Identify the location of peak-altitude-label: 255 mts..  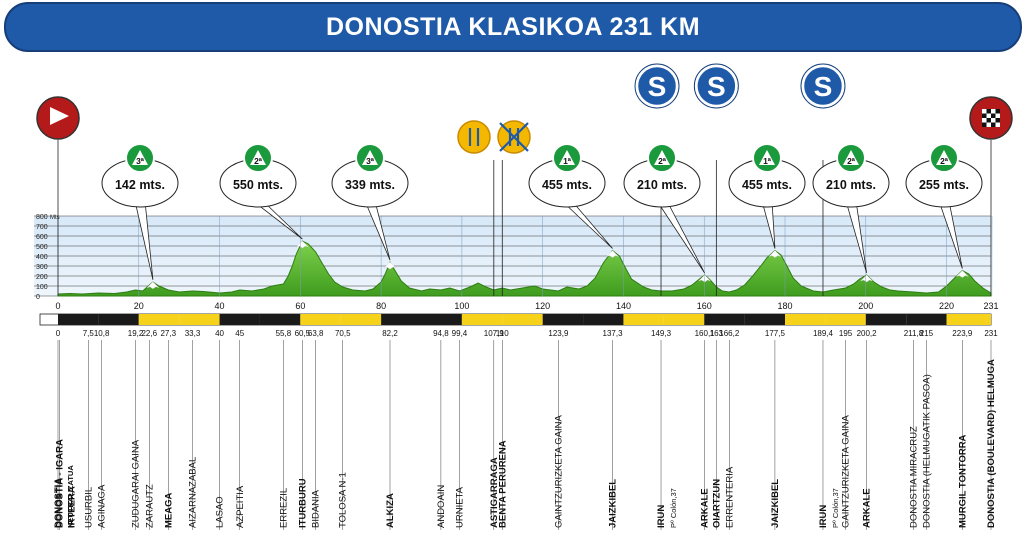
(944, 185).